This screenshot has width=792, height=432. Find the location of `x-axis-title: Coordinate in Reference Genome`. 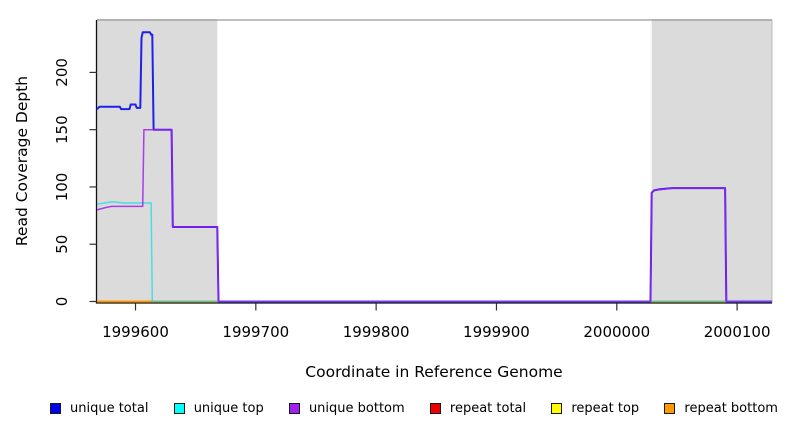

x-axis-title: Coordinate in Reference Genome is located at coordinates (433, 372).